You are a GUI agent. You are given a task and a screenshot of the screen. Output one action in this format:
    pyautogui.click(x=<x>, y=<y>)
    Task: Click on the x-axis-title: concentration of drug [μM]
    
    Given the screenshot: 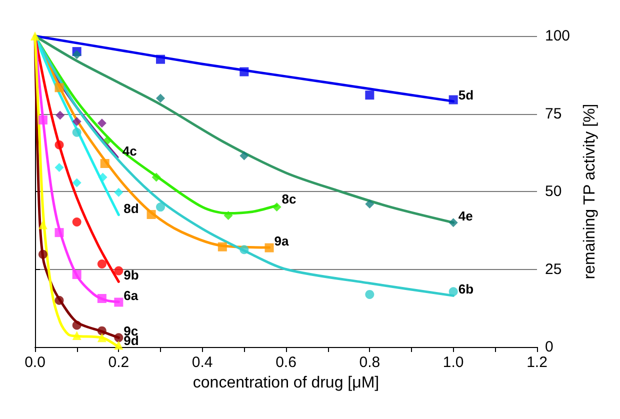 What is the action you would take?
    pyautogui.click(x=286, y=383)
    